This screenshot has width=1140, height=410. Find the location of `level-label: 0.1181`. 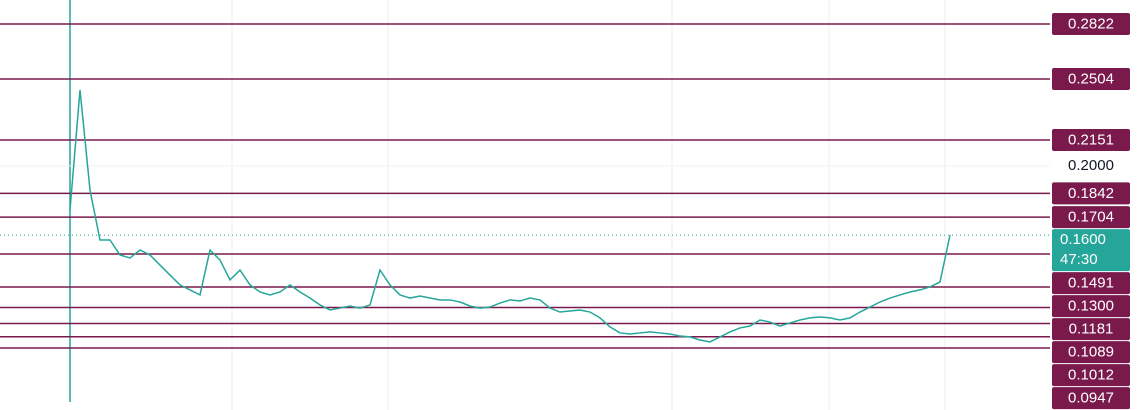

level-label: 0.1181 is located at coordinates (1091, 329).